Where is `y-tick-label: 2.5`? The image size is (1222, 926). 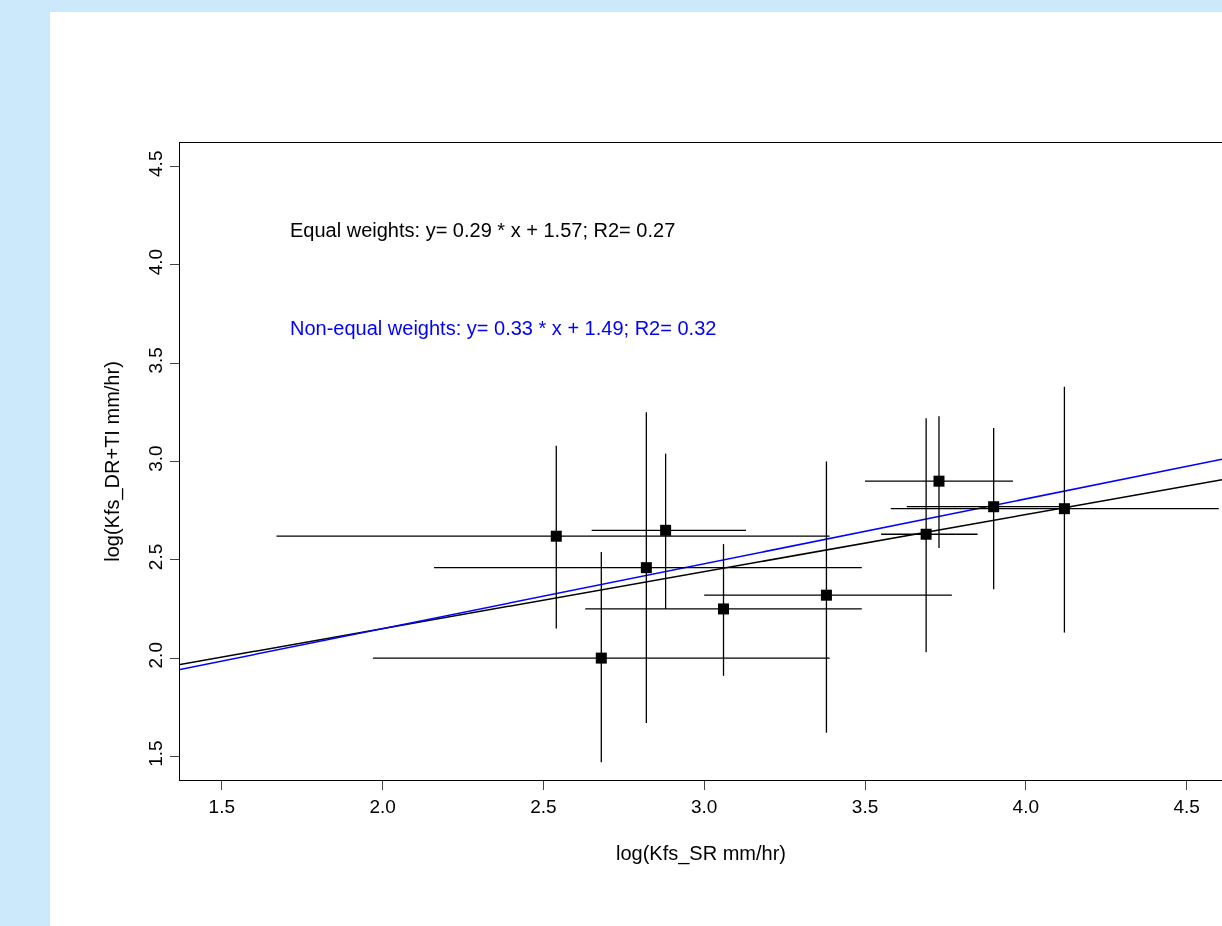 y-tick-label: 2.5 is located at coordinates (156, 557).